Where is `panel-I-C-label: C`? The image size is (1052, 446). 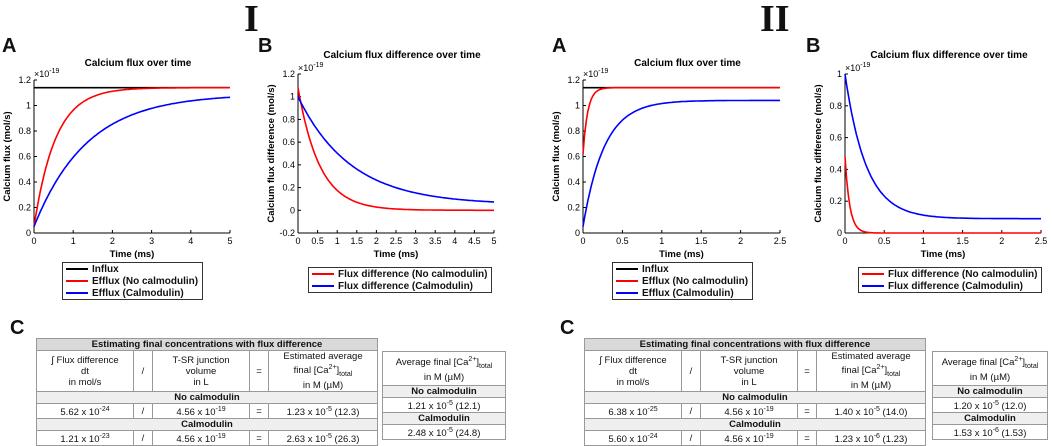
panel-I-C-label: C is located at coordinates (17, 328).